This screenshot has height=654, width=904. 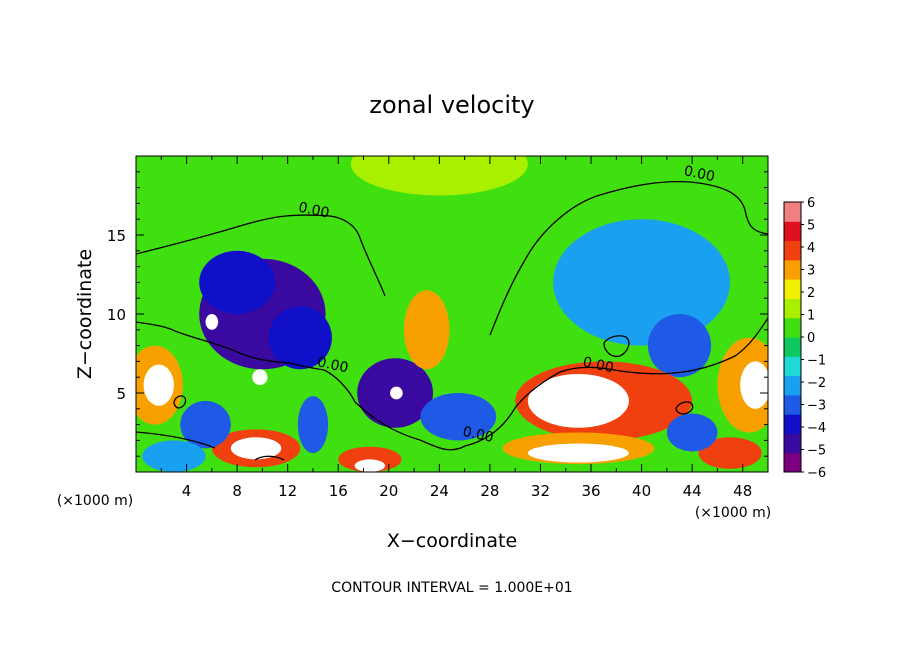 What do you see at coordinates (590, 491) in the screenshot?
I see `x-tick-label: 36` at bounding box center [590, 491].